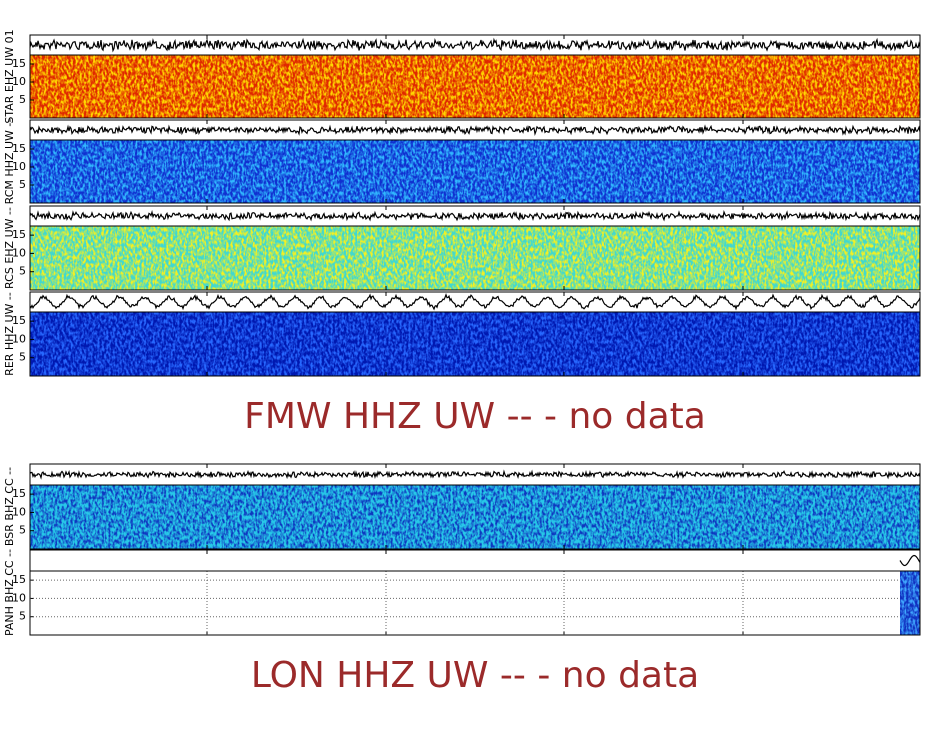  Describe the element at coordinates (9, 334) in the screenshot. I see `station-label: RER HHZ UW --` at that location.